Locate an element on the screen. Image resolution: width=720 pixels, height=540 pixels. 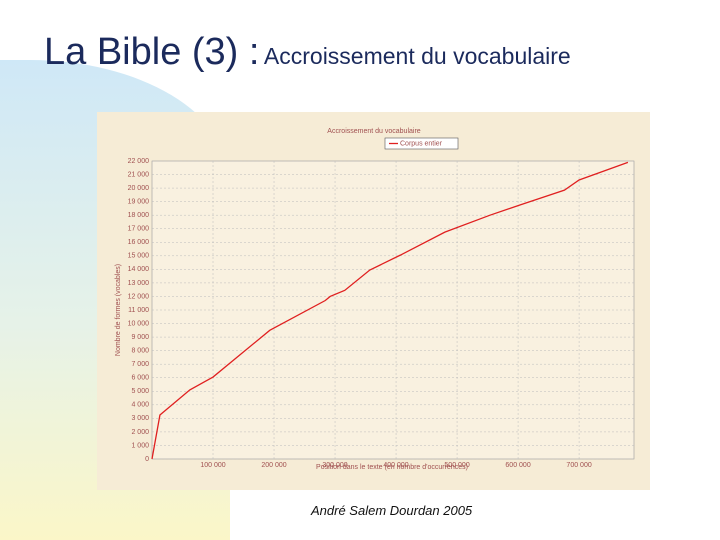
y-tick-label: 20 000 is located at coordinates (139, 188).